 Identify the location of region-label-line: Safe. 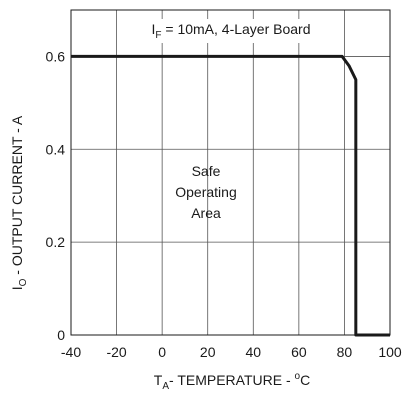
(206, 171).